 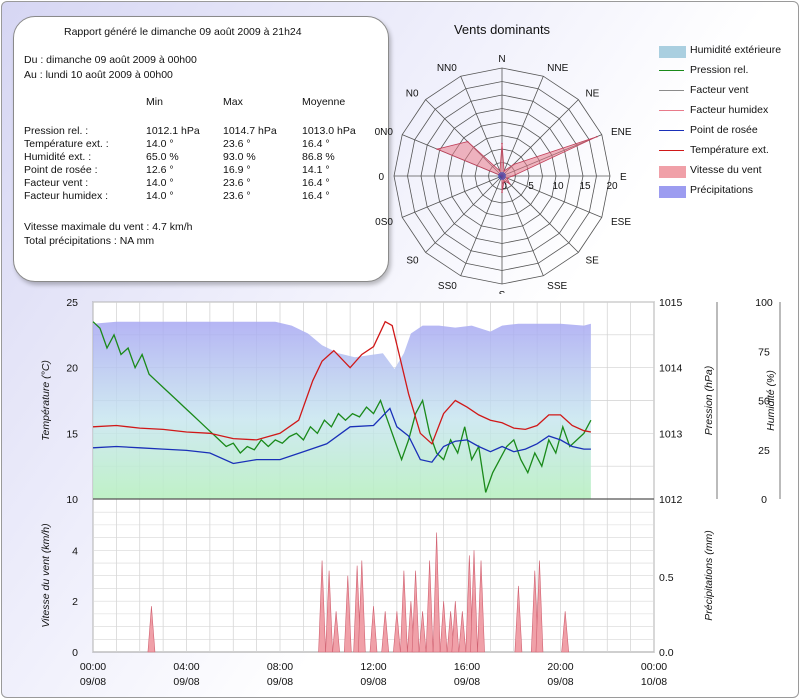 I want to click on row-label: Facteur humidex :, so click(x=66, y=196).